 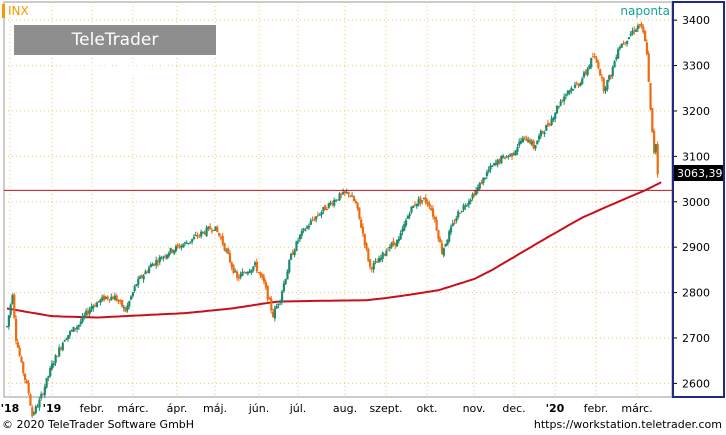 I want to click on symbol-label: INX, so click(x=18, y=11).